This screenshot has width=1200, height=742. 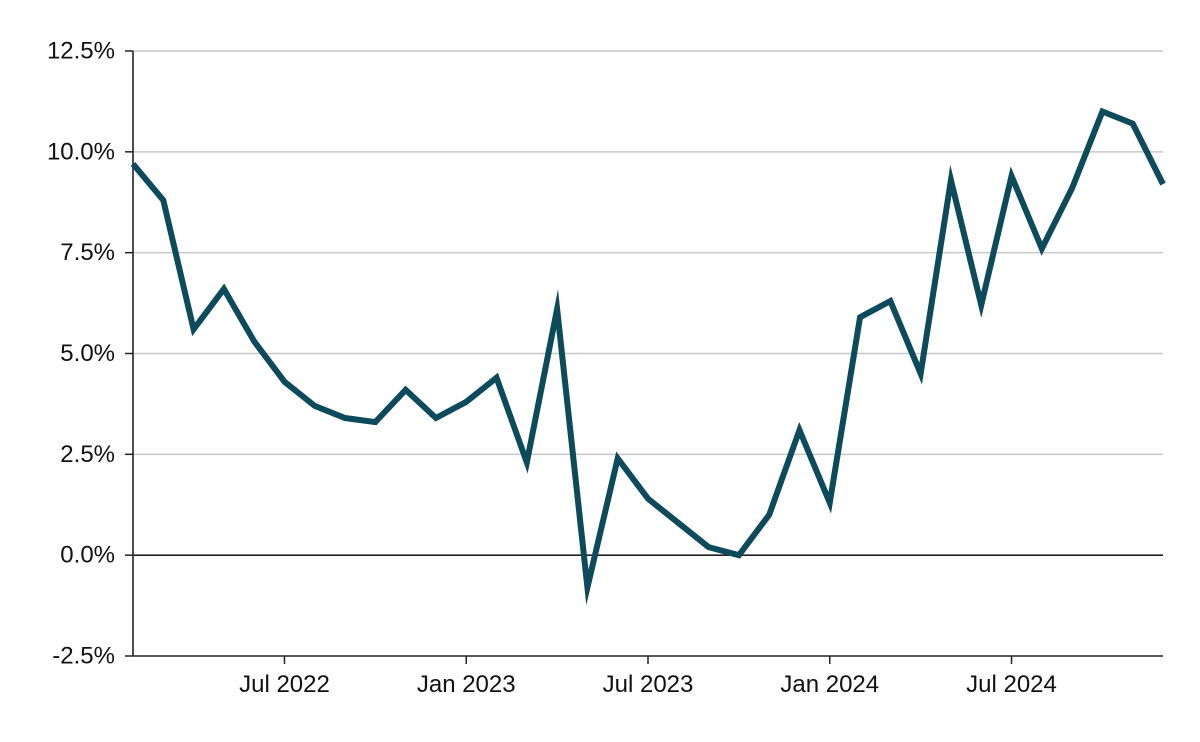 What do you see at coordinates (1011, 684) in the screenshot?
I see `x-tick-label: Jul 2024` at bounding box center [1011, 684].